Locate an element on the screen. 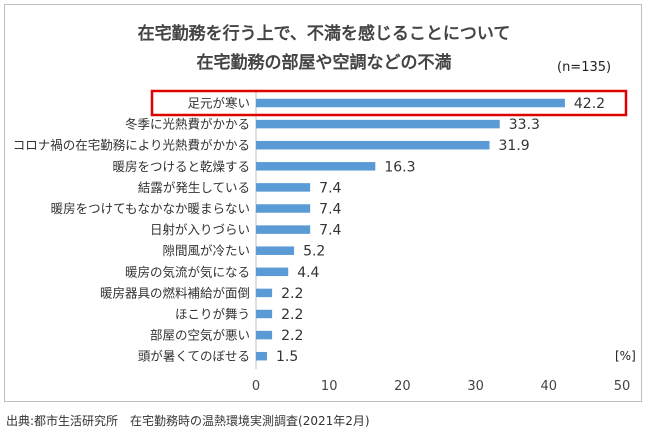  chart-title-line1: 在宅勤務を行う上で、不満を感じることについて is located at coordinates (324, 34).